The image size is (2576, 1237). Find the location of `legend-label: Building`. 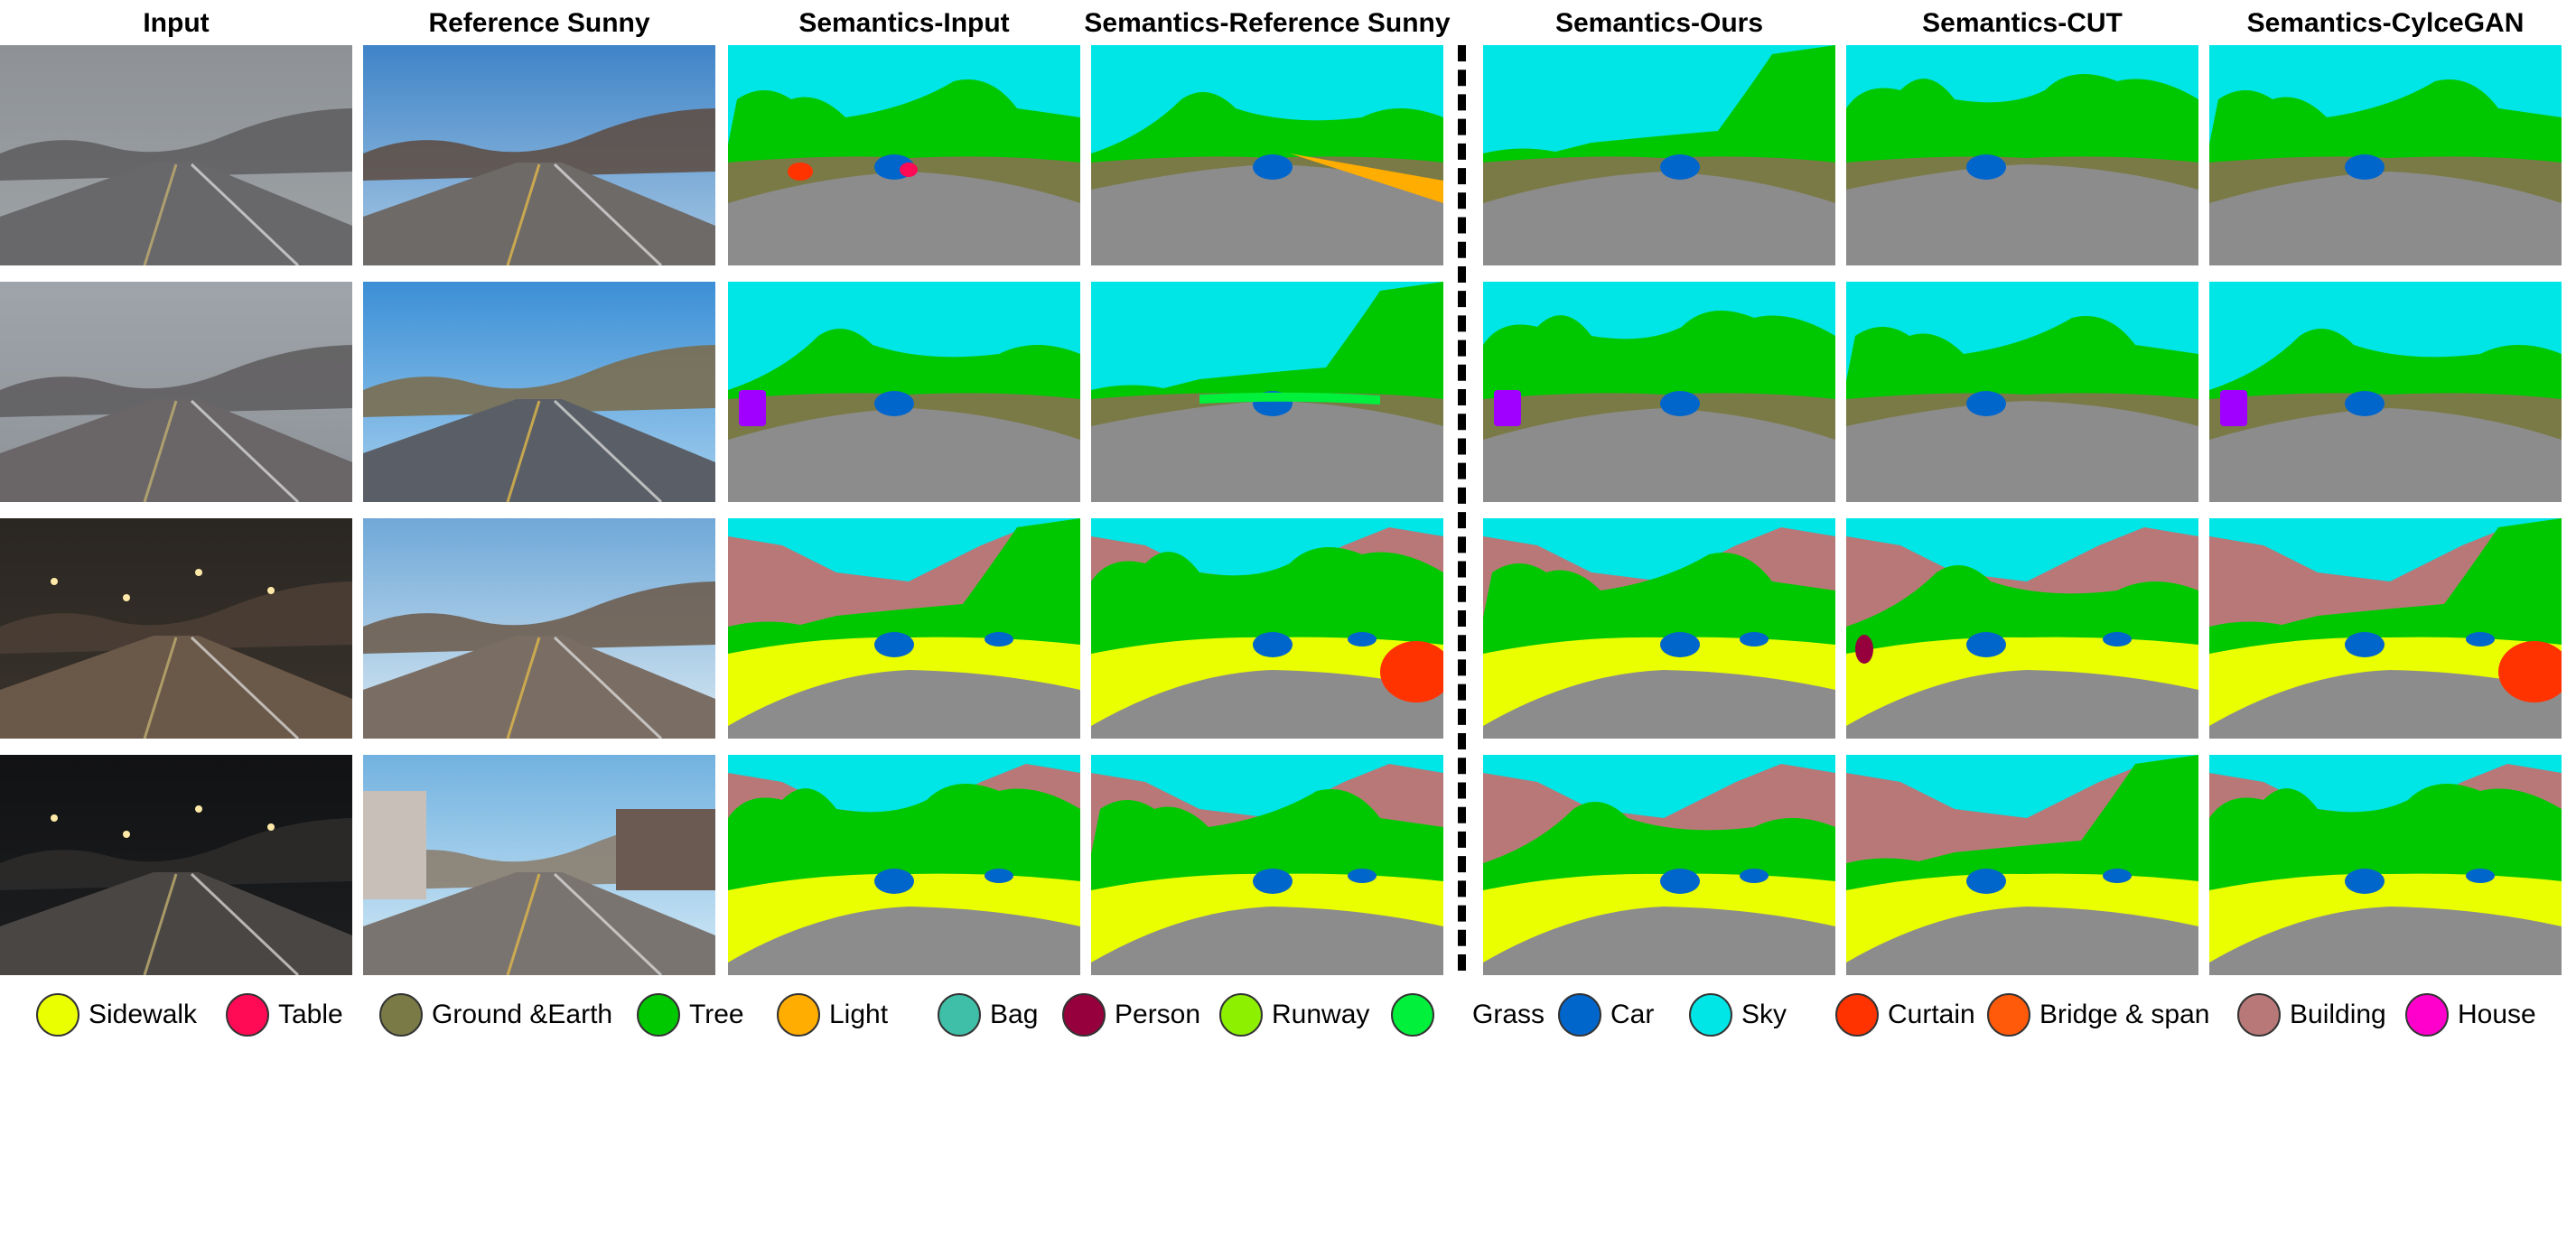

legend-label: Building is located at coordinates (2338, 1014).